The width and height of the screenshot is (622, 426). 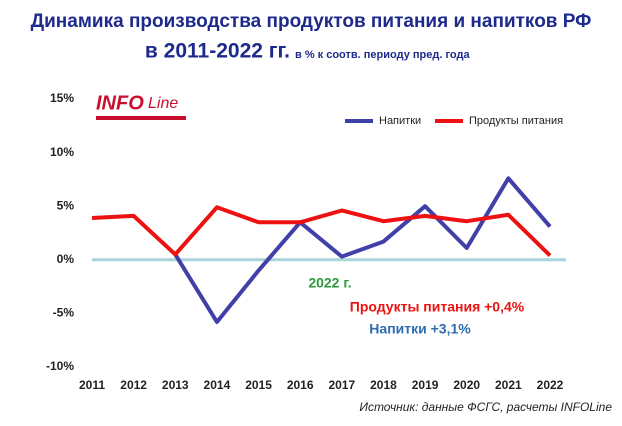 I want to click on y-tick-label: -10%, so click(x=60, y=366).